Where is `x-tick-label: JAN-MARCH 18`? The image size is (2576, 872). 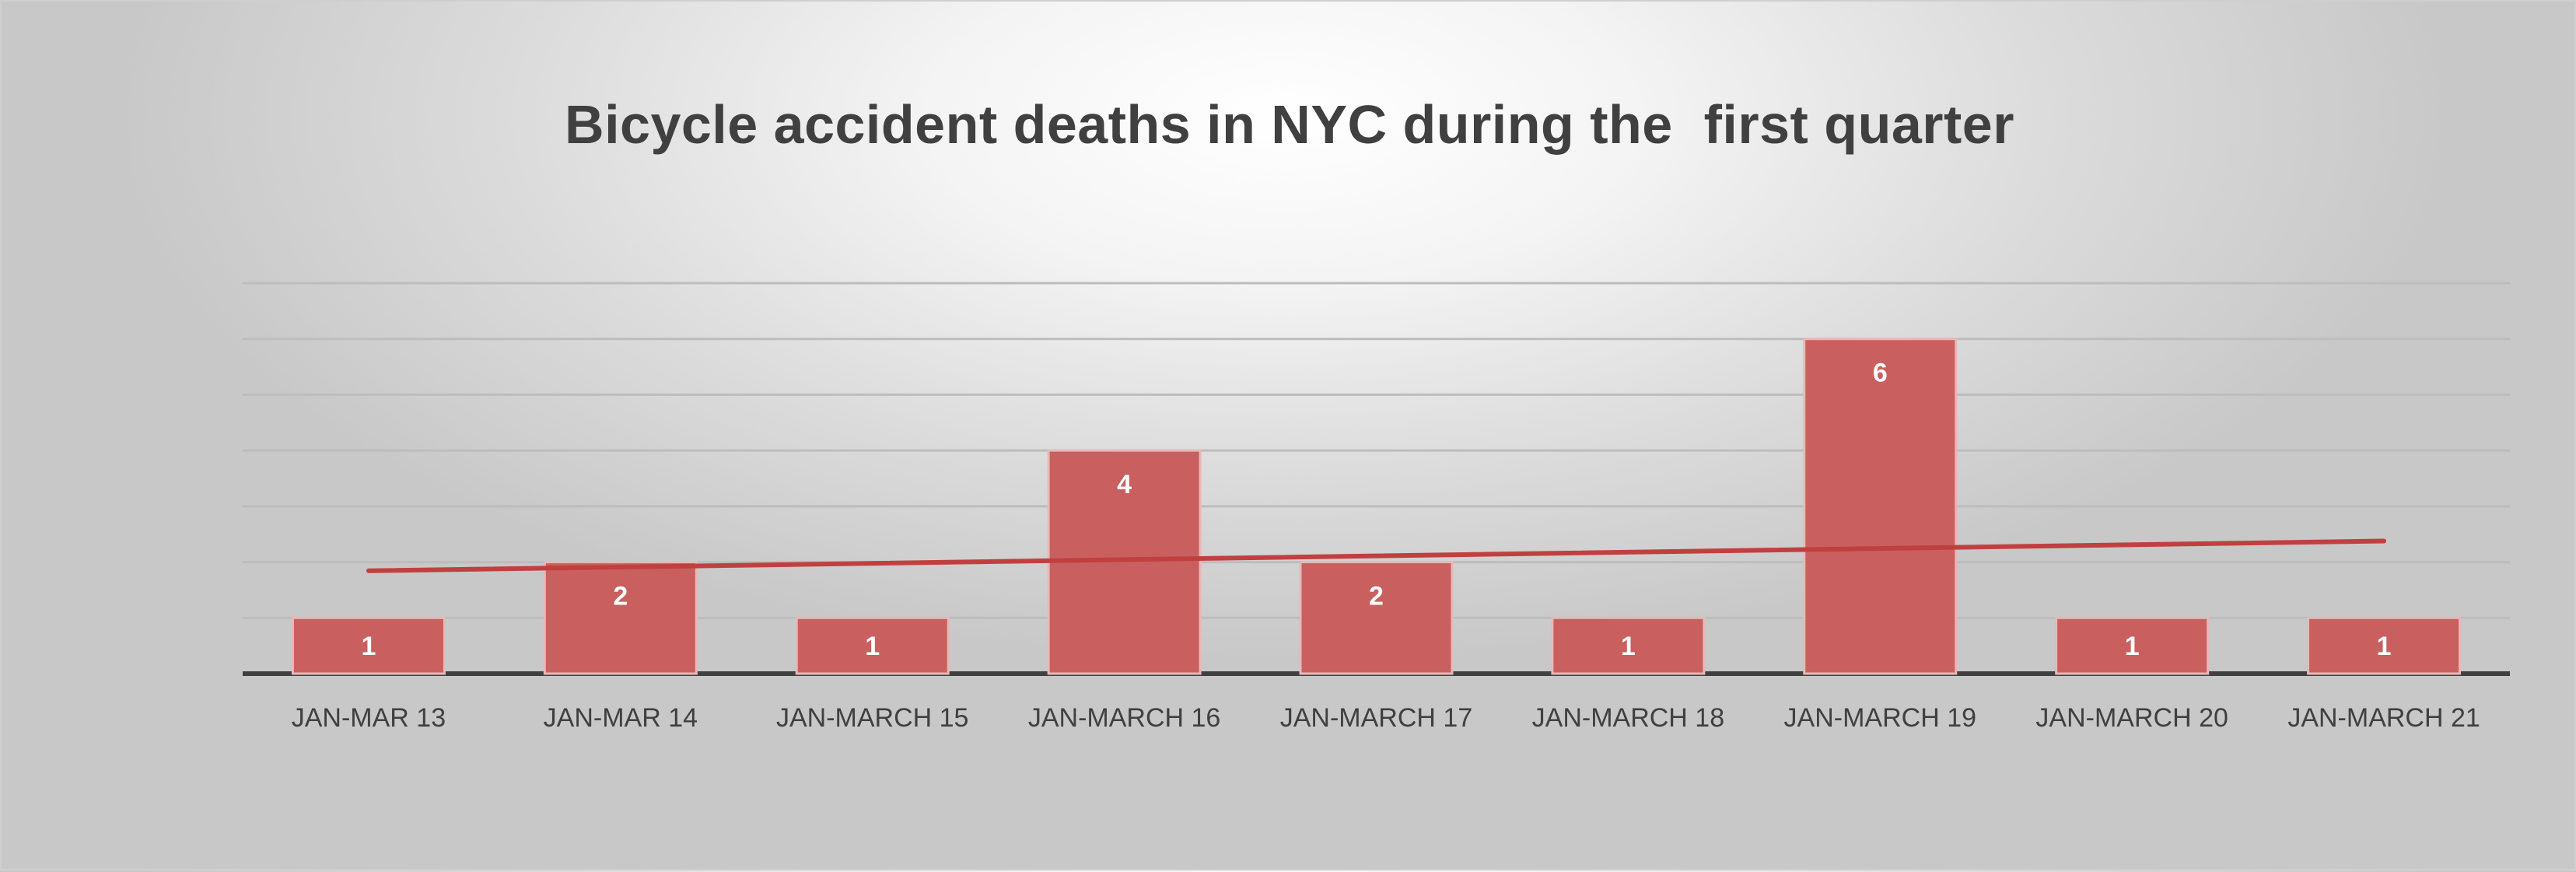
x-tick-label: JAN-MARCH 18 is located at coordinates (1628, 718).